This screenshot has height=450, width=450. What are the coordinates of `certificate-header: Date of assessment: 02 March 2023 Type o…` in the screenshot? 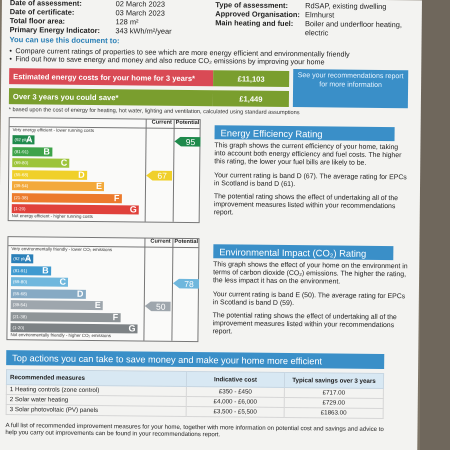 It's located at (212, 19).